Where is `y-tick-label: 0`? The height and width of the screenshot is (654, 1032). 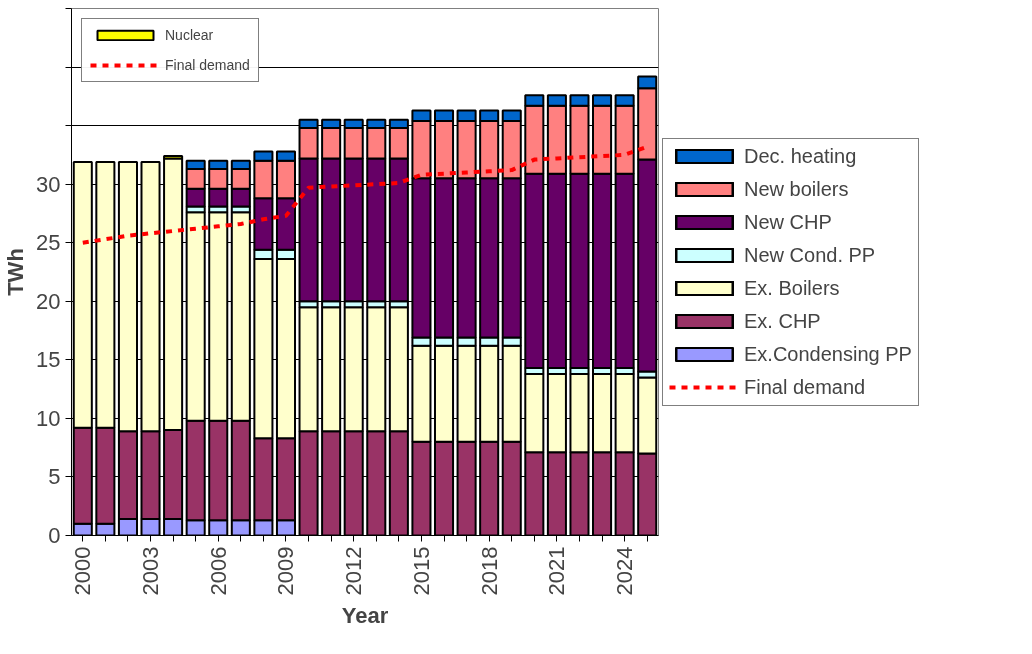
y-tick-label: 0 is located at coordinates (54, 535).